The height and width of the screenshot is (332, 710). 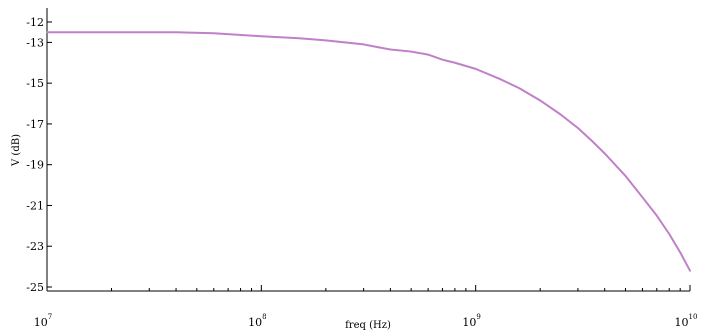 What do you see at coordinates (35, 42) in the screenshot?
I see `y-tick-label: -13` at bounding box center [35, 42].